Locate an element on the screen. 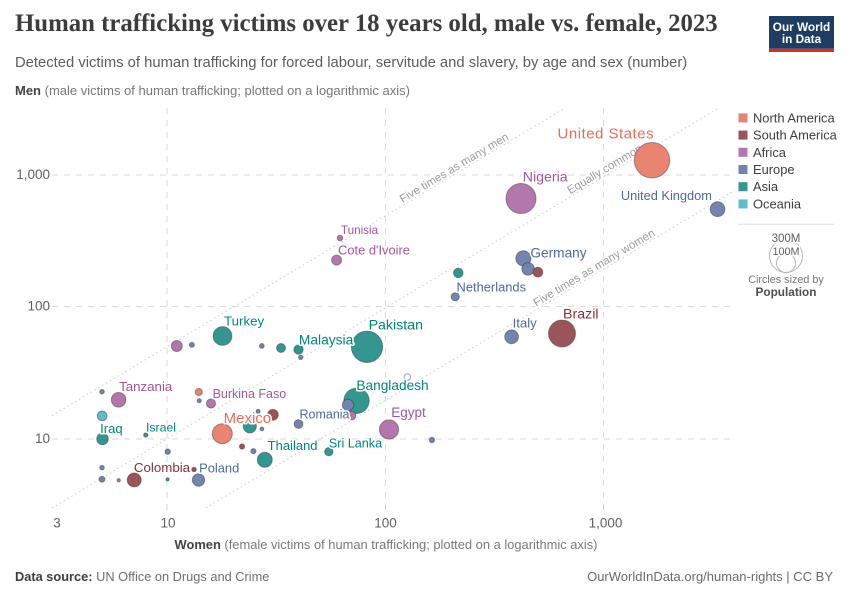 Image resolution: width=850 pixels, height=600 pixels. svg-text: Malaysia is located at coordinates (326, 339).